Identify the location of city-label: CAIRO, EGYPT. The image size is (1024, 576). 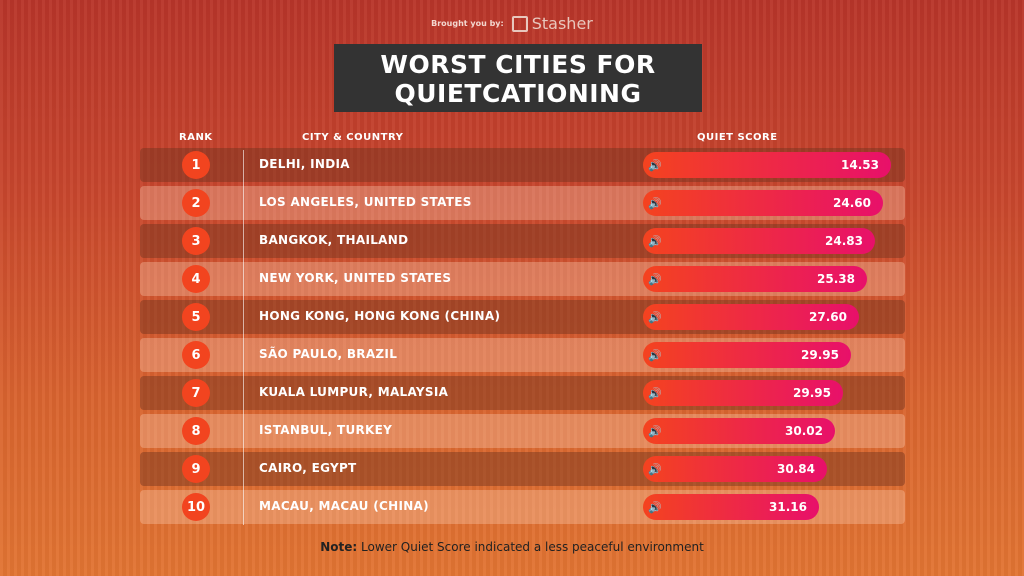
(308, 468).